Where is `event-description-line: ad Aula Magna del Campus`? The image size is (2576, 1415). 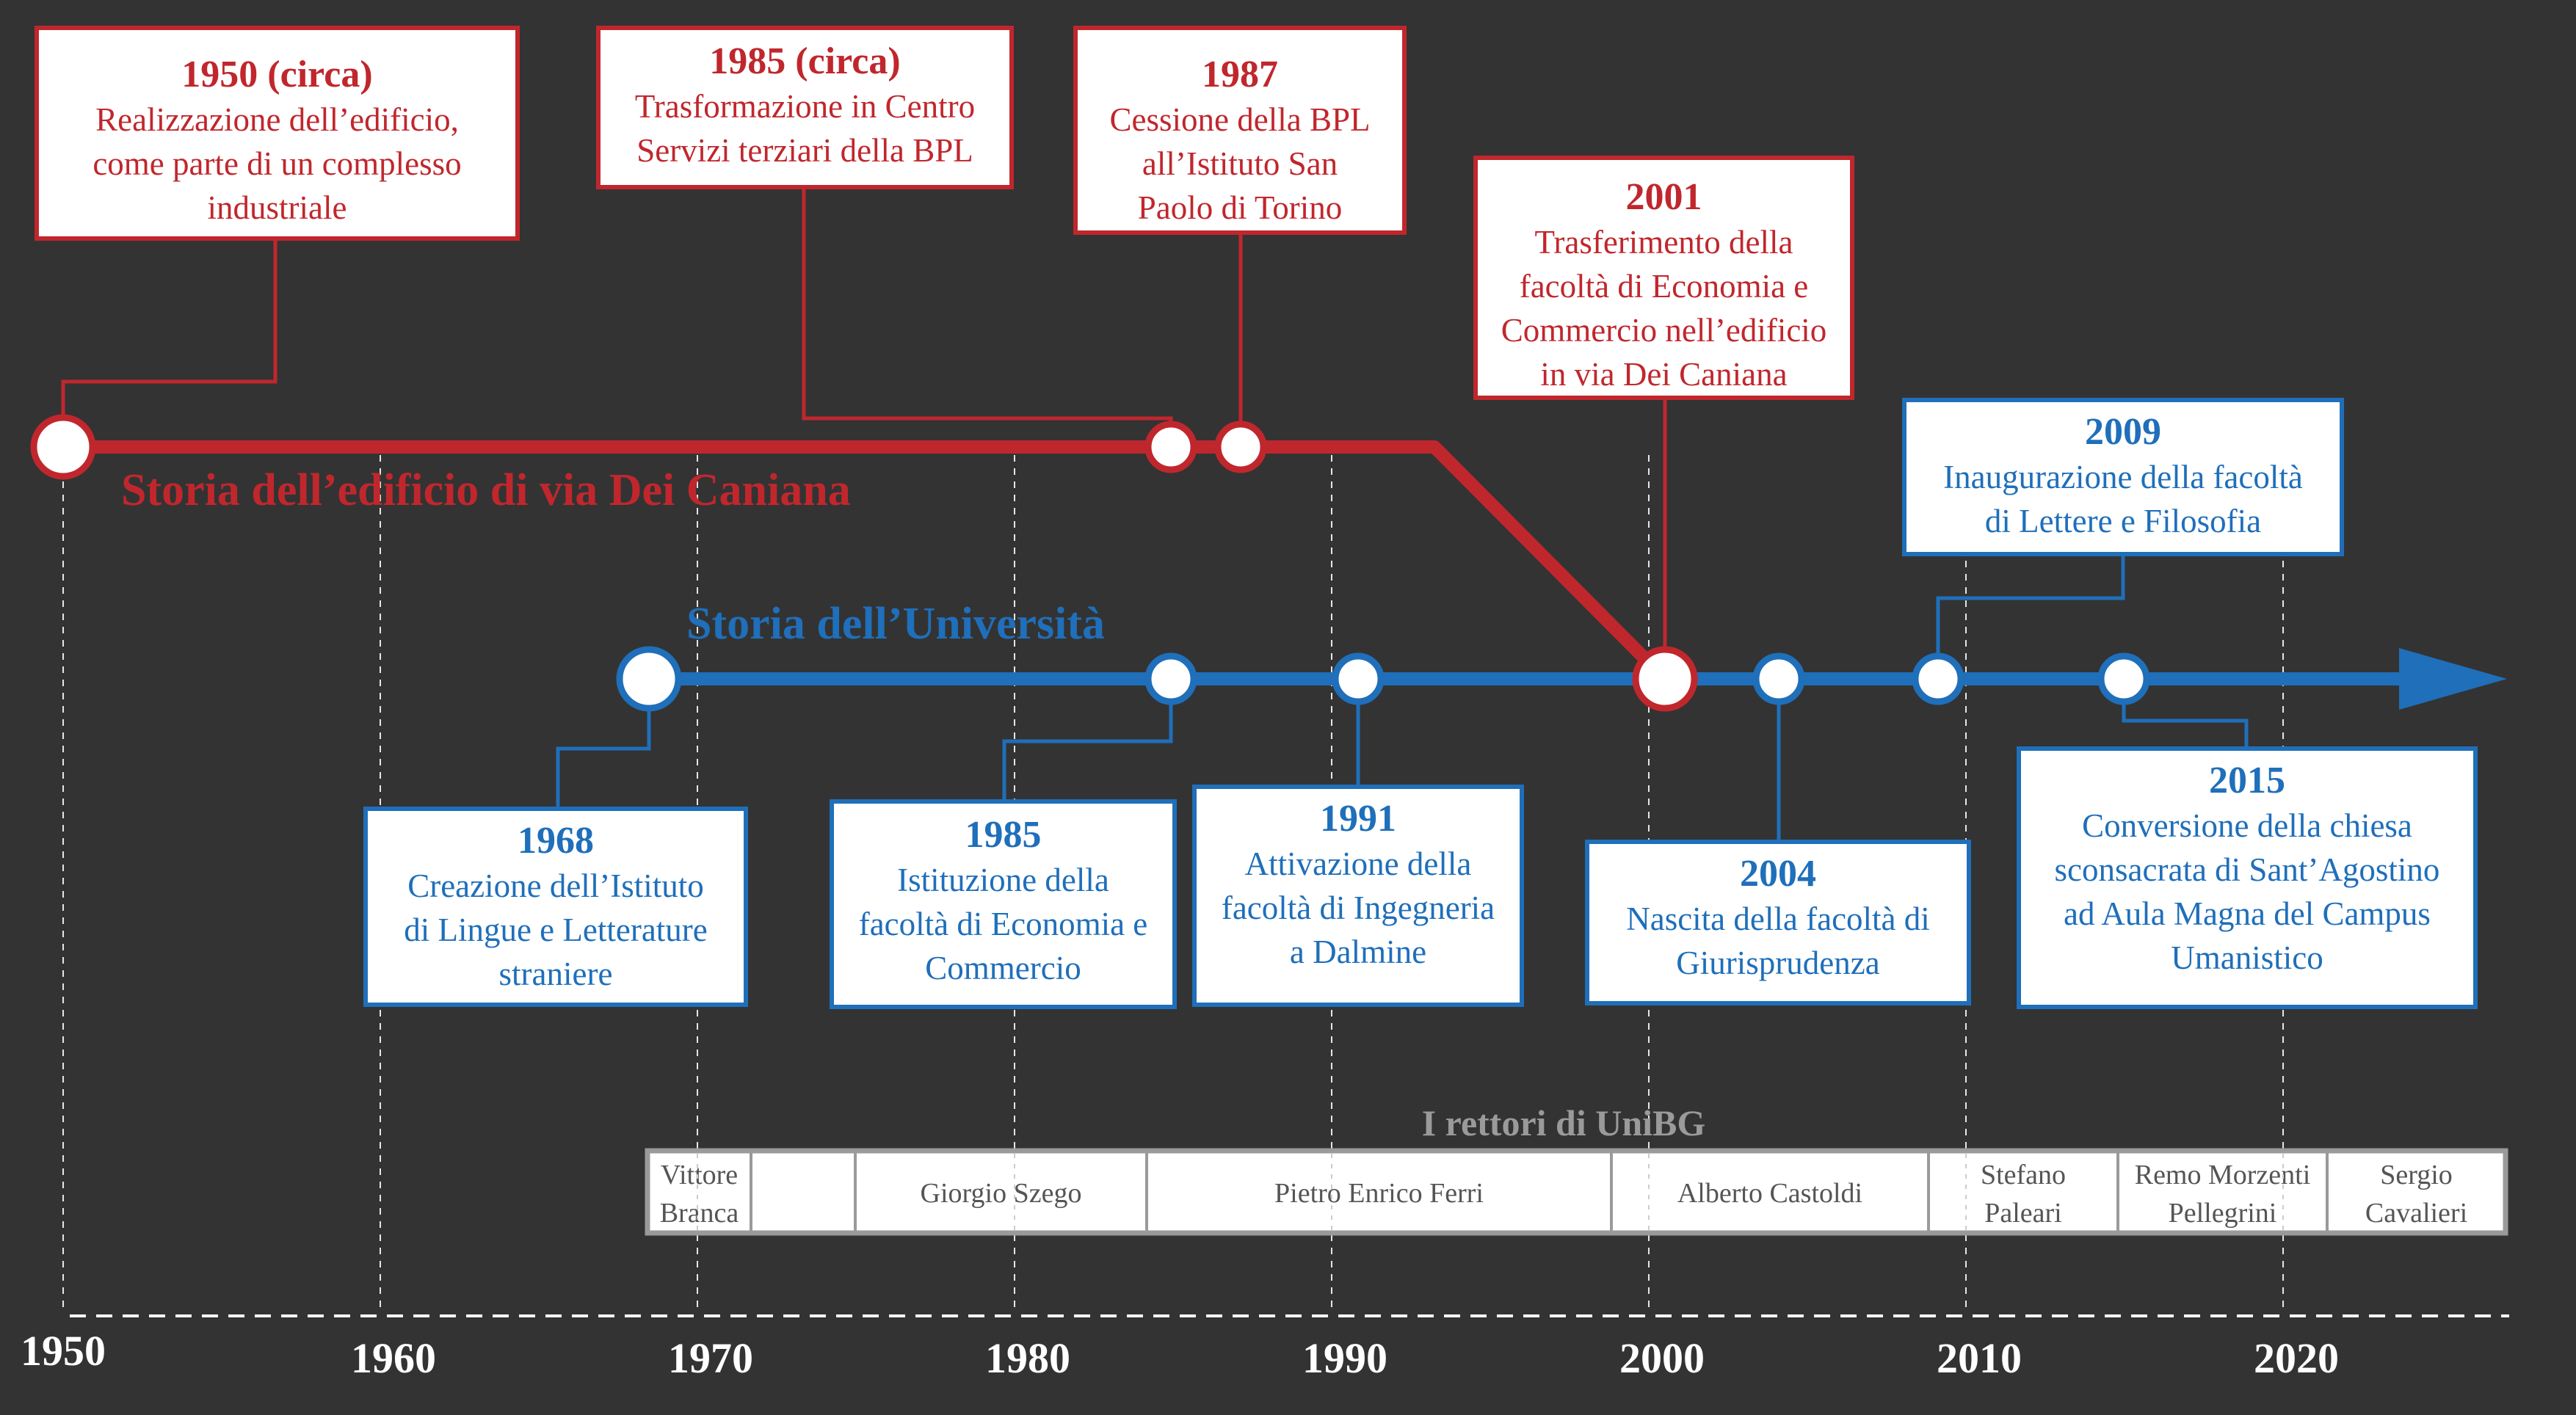
event-description-line: ad Aula Magna del Campus is located at coordinates (2248, 913).